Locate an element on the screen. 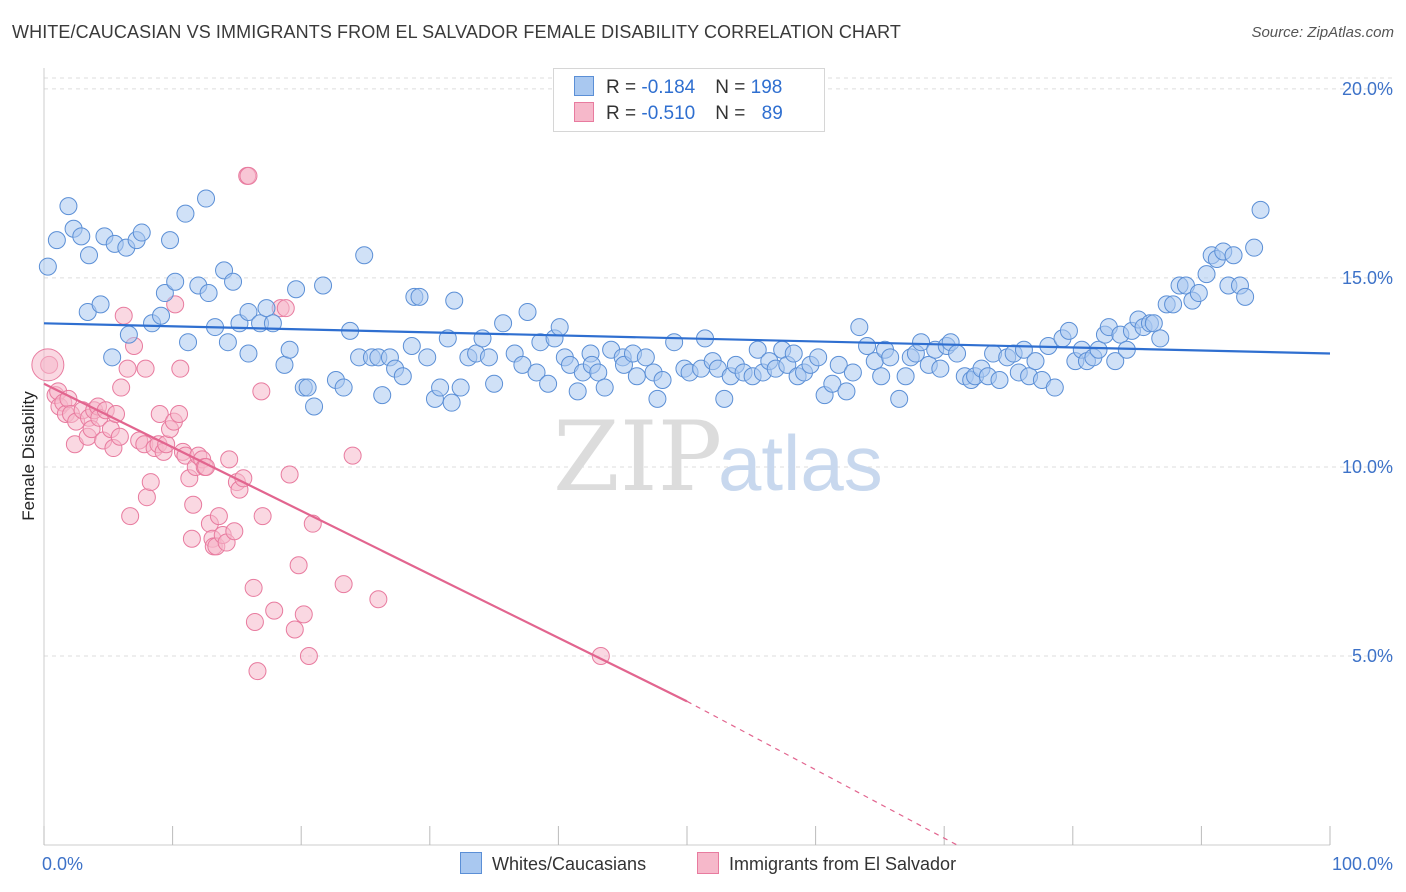 The height and width of the screenshot is (892, 1406). n-value: 89 is located at coordinates (772, 113).